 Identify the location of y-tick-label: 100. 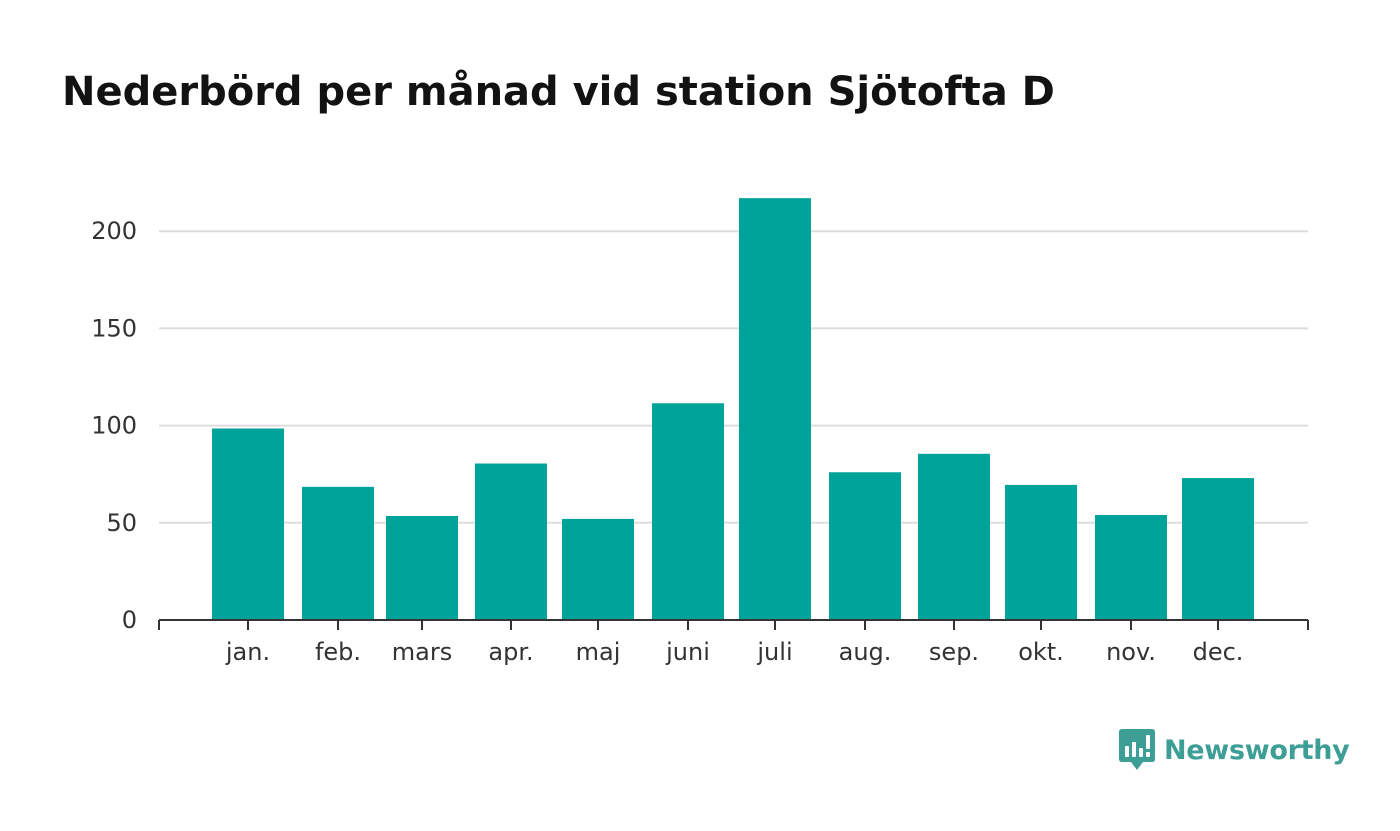
(114, 426).